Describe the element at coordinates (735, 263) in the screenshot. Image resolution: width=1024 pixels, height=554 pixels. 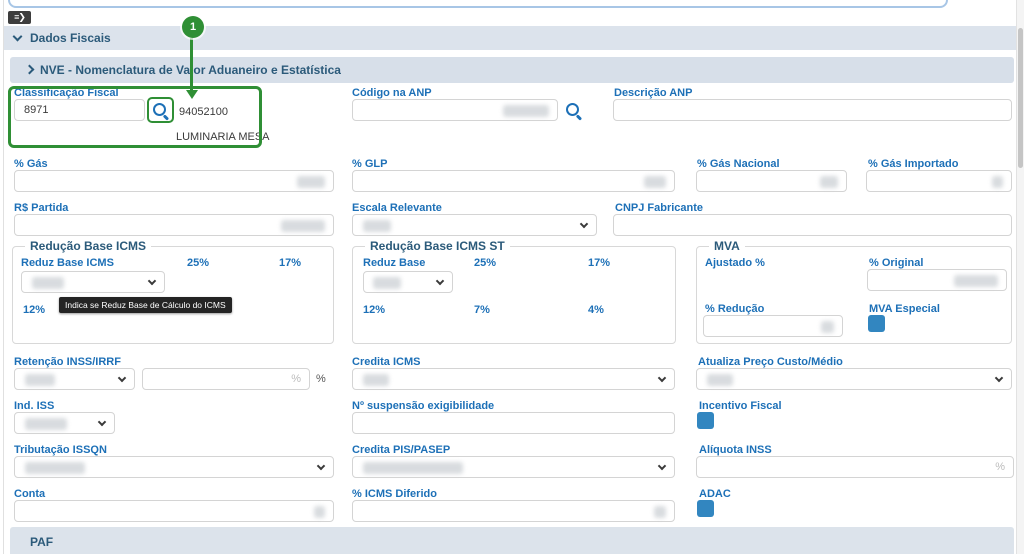
I see `mva-ajustado-label: Ajustado %` at that location.